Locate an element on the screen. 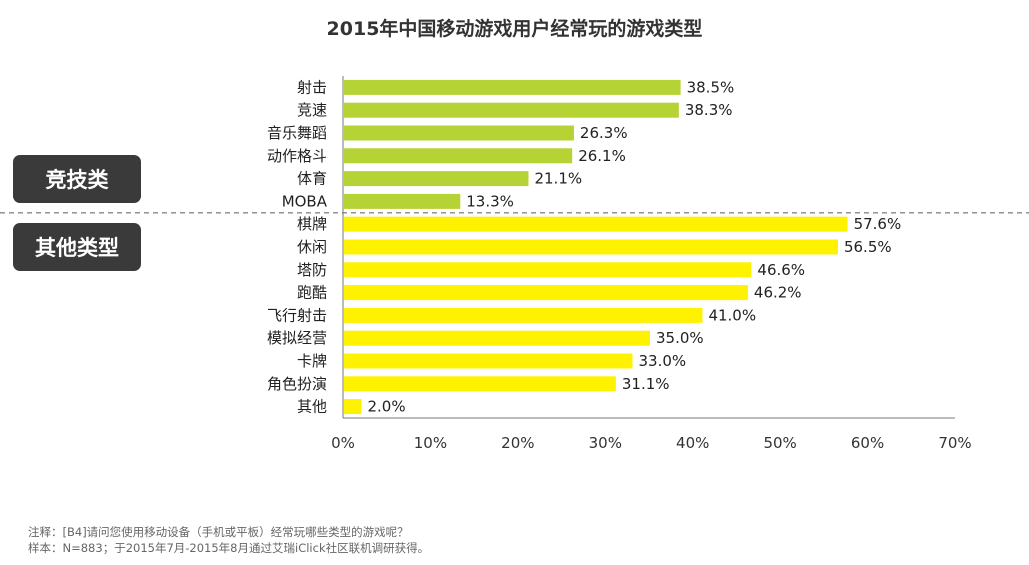 The width and height of the screenshot is (1029, 565). value-label: 38.5% is located at coordinates (711, 87).